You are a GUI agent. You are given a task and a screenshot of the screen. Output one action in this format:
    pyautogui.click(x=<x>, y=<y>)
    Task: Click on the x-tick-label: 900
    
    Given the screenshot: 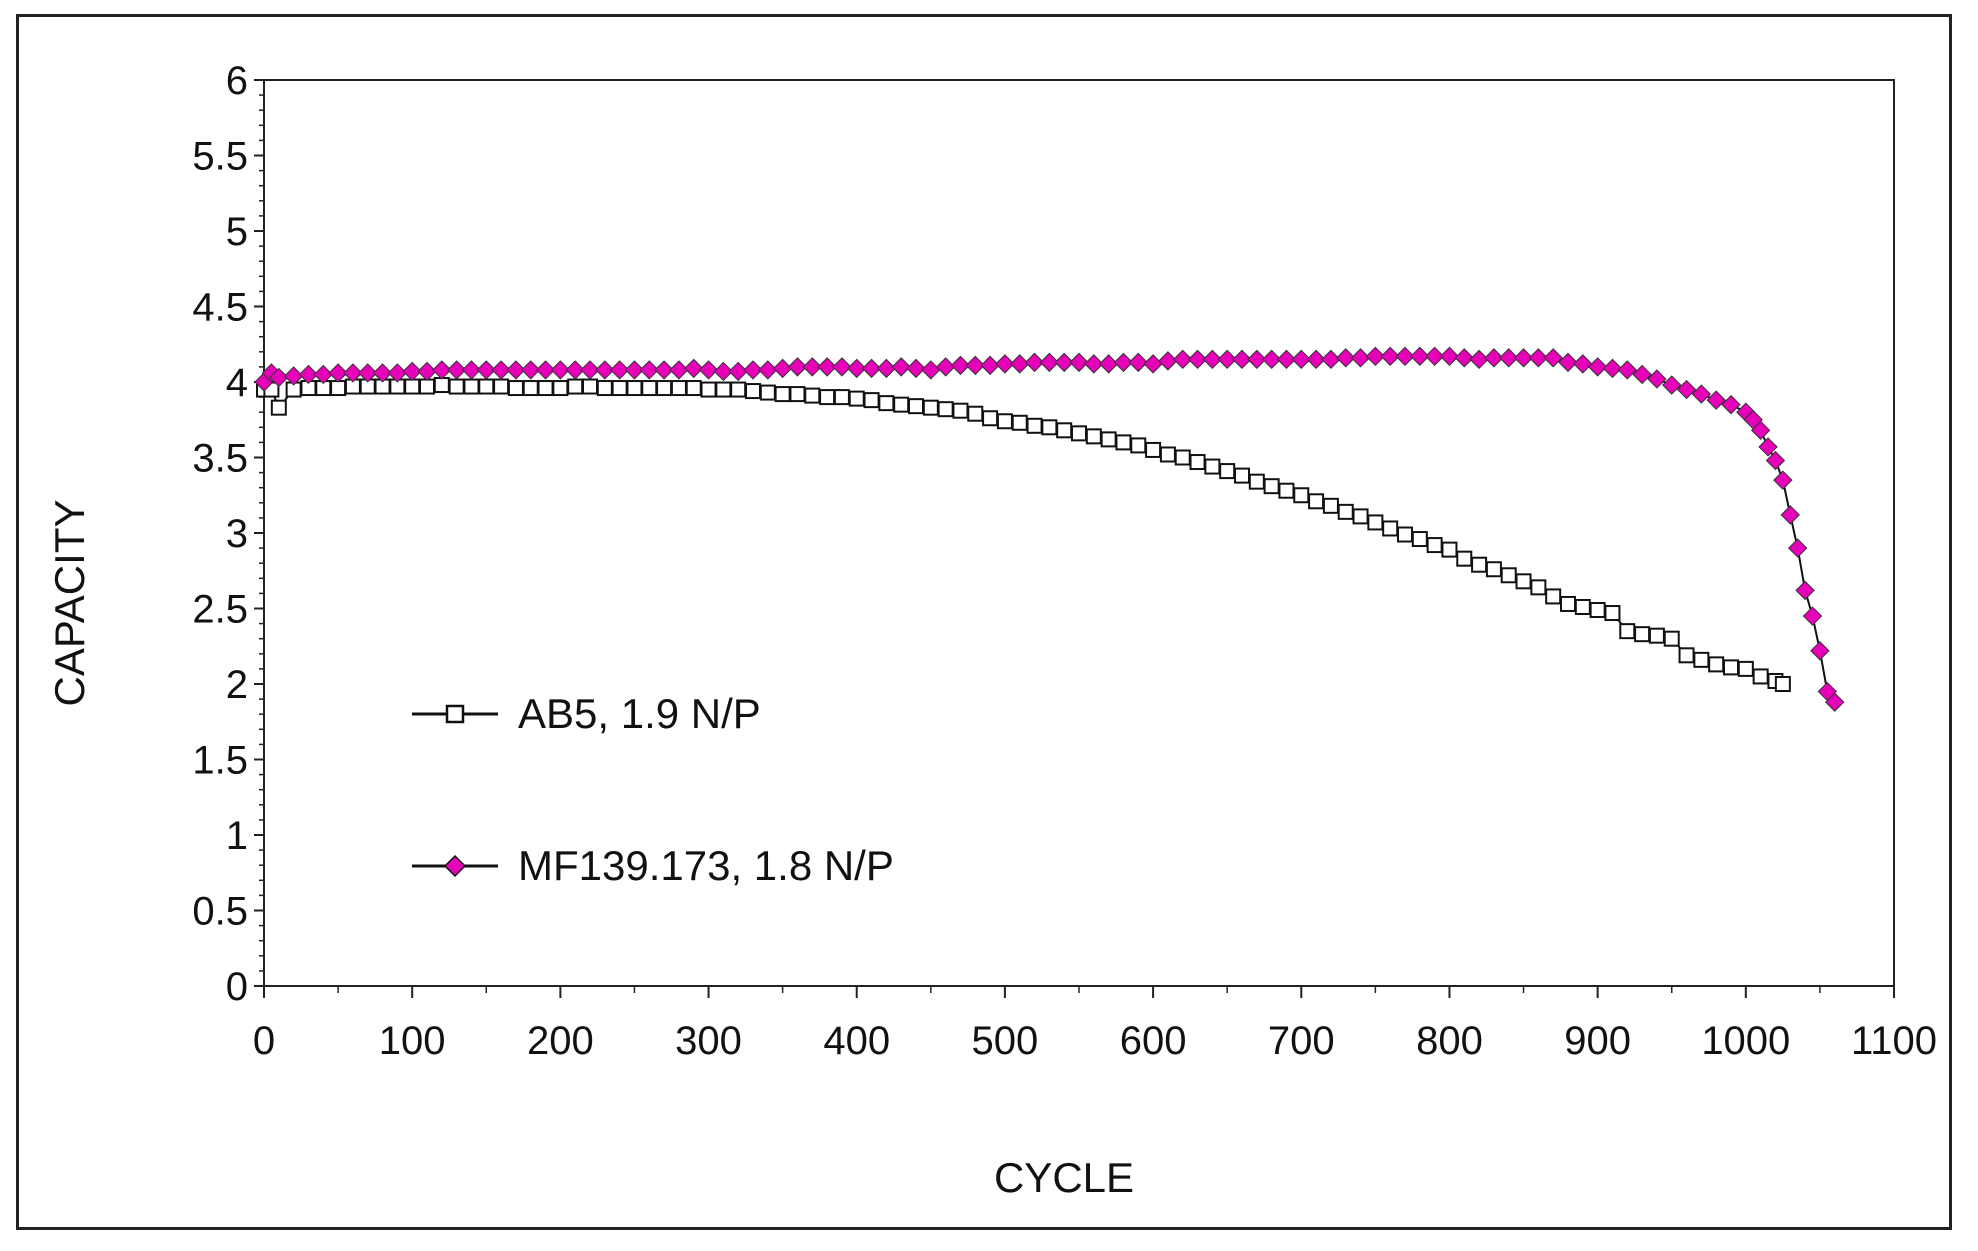 What is the action you would take?
    pyautogui.click(x=1597, y=1041)
    